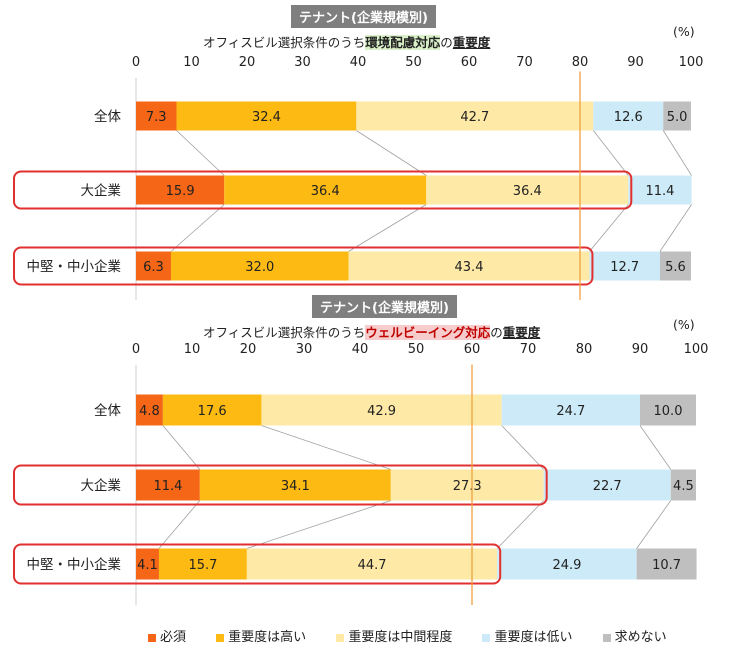  I want to click on data-label: 22.7, so click(607, 486).